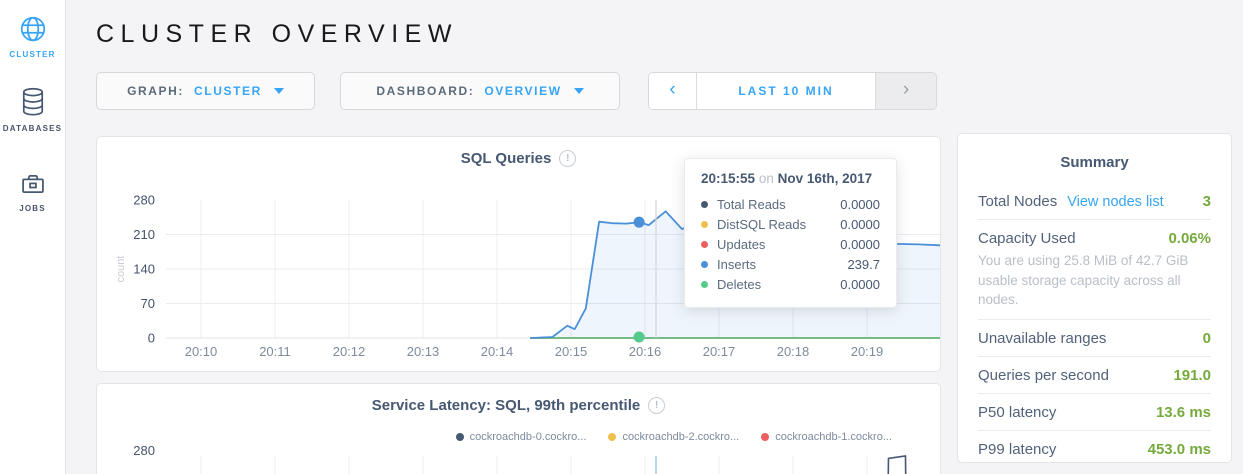 The height and width of the screenshot is (474, 1243). I want to click on tooltip-row: Inserts 239.7, so click(790, 264).